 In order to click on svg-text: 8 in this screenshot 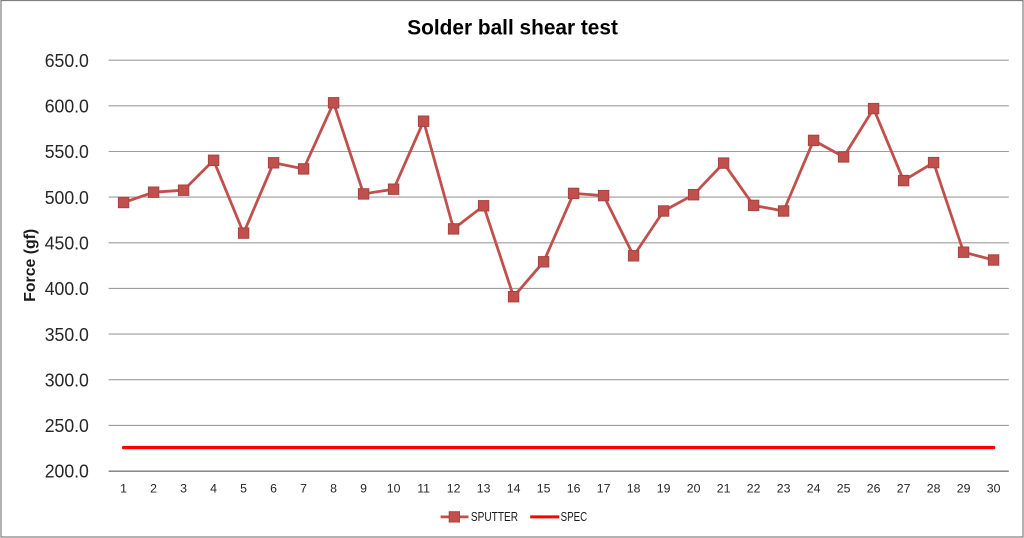, I will do `click(333, 489)`.